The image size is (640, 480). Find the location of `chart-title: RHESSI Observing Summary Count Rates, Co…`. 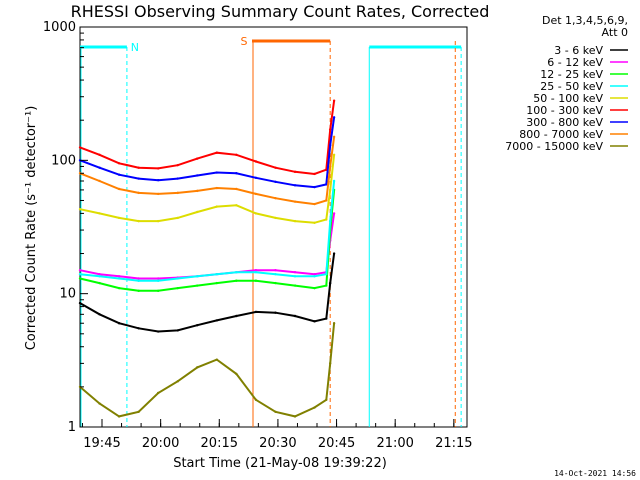

chart-title: RHESSI Observing Summary Count Rates, Co… is located at coordinates (280, 11).